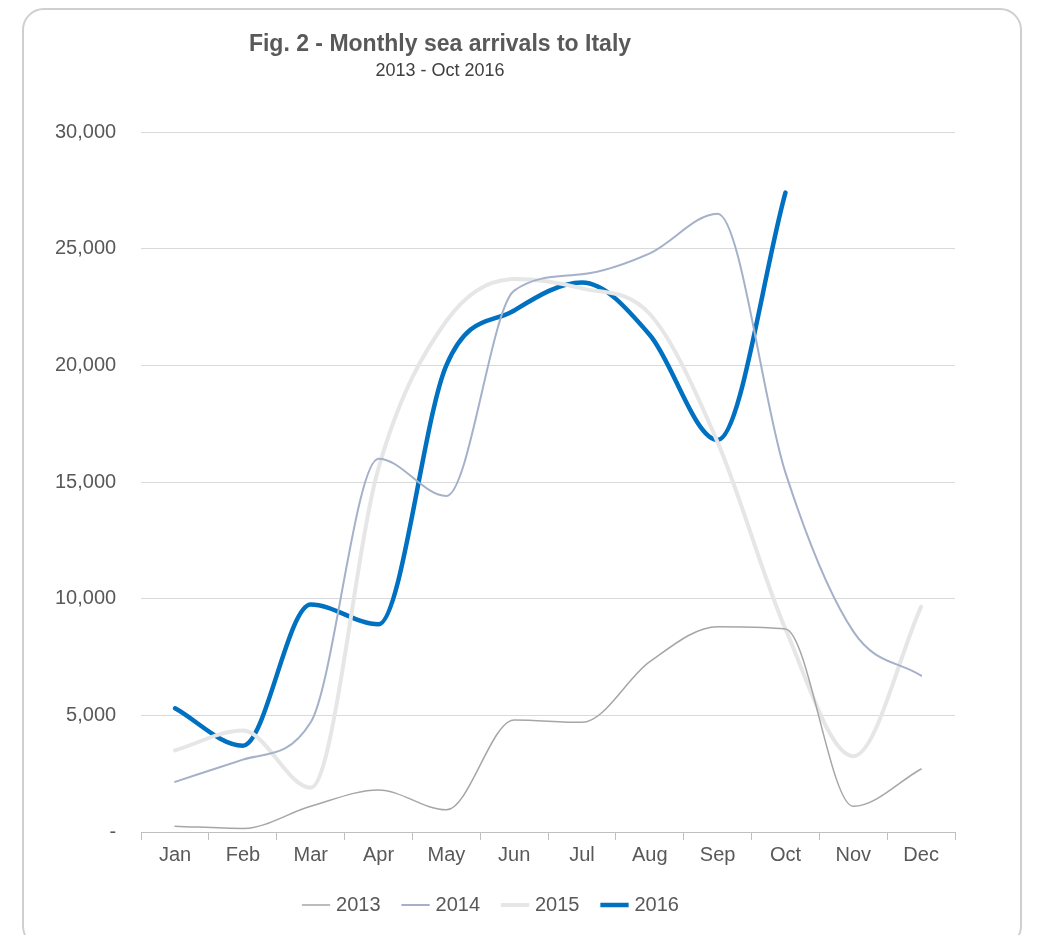 The image size is (1038, 935). Describe the element at coordinates (440, 70) in the screenshot. I see `chart-subtitle: 2013 - Oct 2016` at that location.